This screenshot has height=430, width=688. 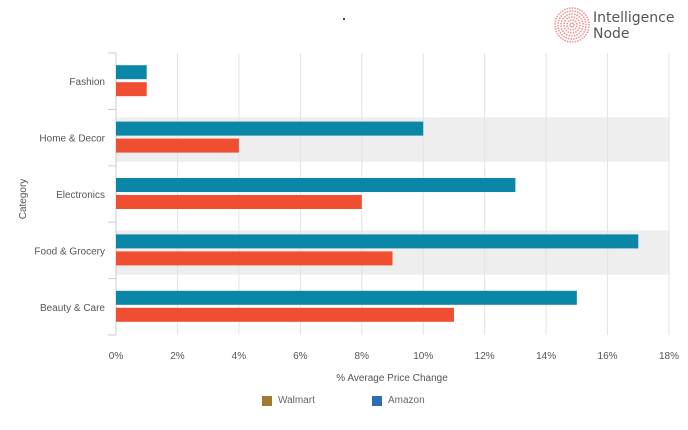 What do you see at coordinates (398, 400) in the screenshot?
I see `legend-item-amazon: Amazon` at bounding box center [398, 400].